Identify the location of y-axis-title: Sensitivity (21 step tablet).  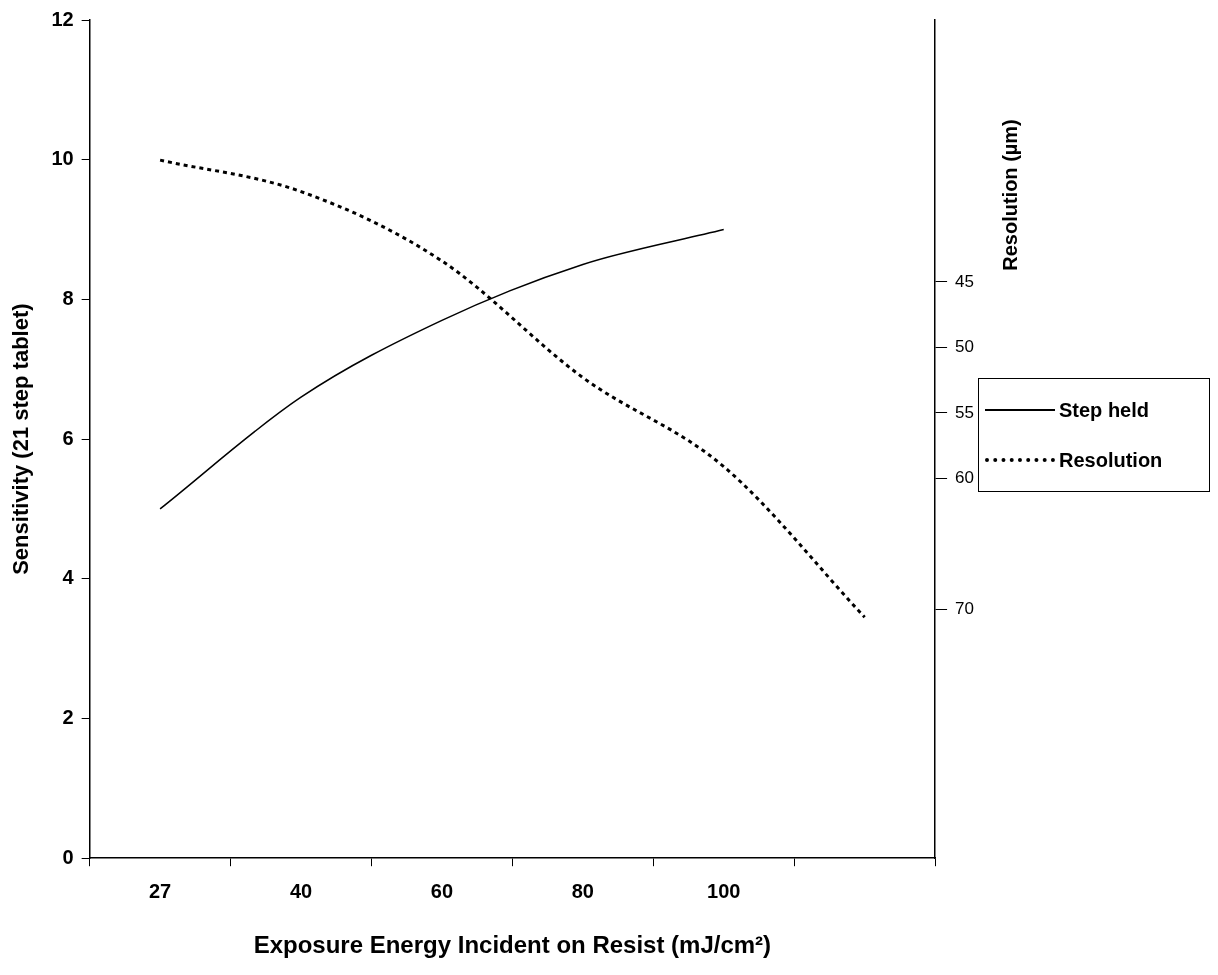
(21, 439).